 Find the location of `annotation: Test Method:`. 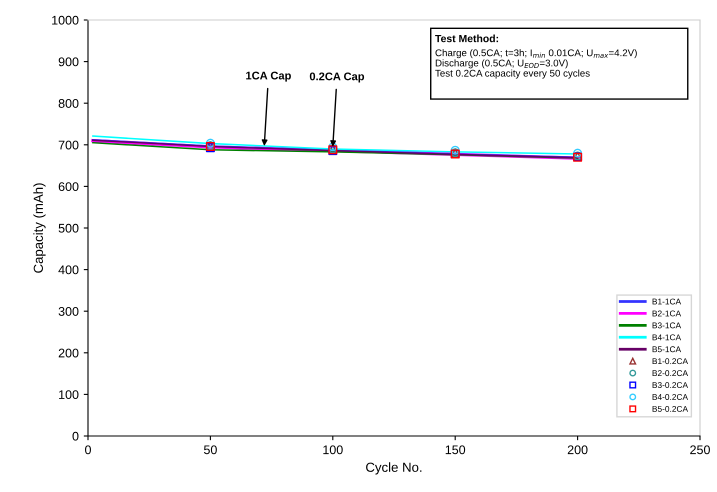

annotation: Test Method: is located at coordinates (466, 38).